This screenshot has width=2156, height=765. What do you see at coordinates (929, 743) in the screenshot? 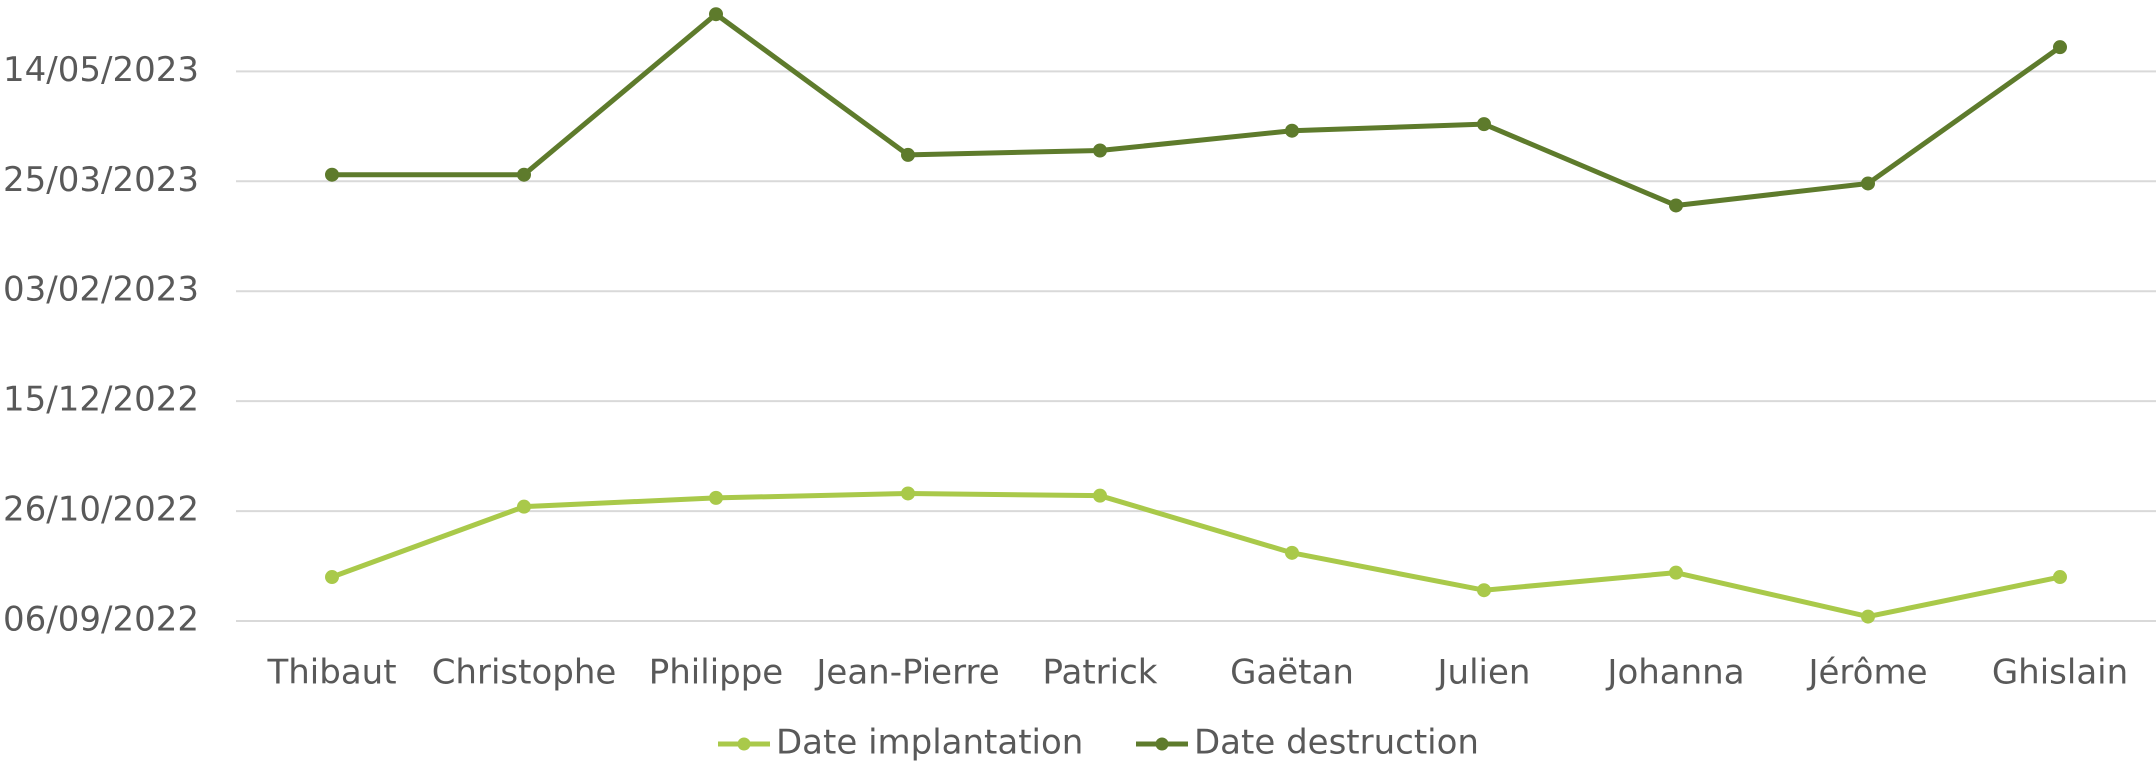
I see `legend-label: Date implantation` at bounding box center [929, 743].